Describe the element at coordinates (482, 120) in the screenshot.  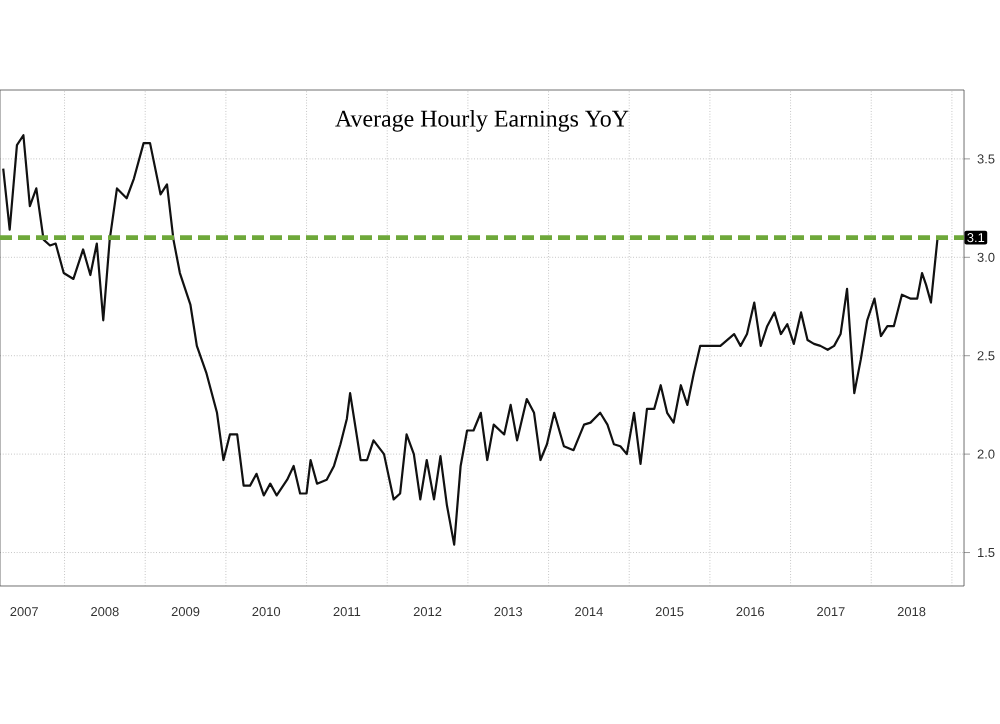
I see `text: Average Hourly Earnings YoY` at that location.